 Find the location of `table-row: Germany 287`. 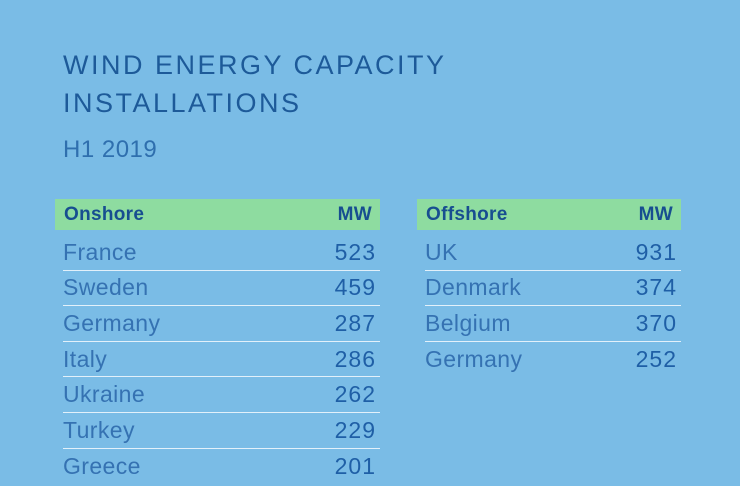

table-row: Germany 287 is located at coordinates (221, 324).